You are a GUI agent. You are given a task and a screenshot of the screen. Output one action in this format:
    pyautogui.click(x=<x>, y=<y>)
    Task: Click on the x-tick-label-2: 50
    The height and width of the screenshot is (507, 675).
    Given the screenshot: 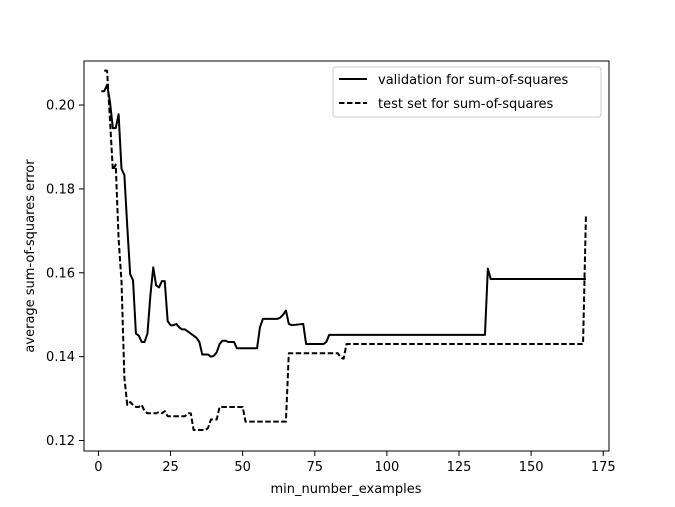 What is the action you would take?
    pyautogui.click(x=242, y=467)
    